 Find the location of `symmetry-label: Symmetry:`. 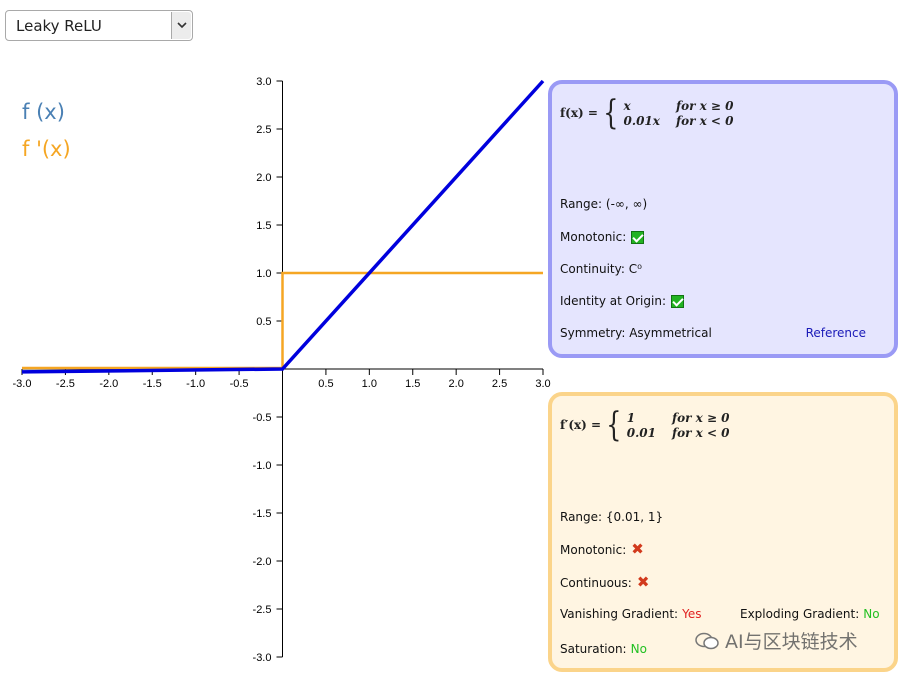

symmetry-label: Symmetry: is located at coordinates (593, 333).